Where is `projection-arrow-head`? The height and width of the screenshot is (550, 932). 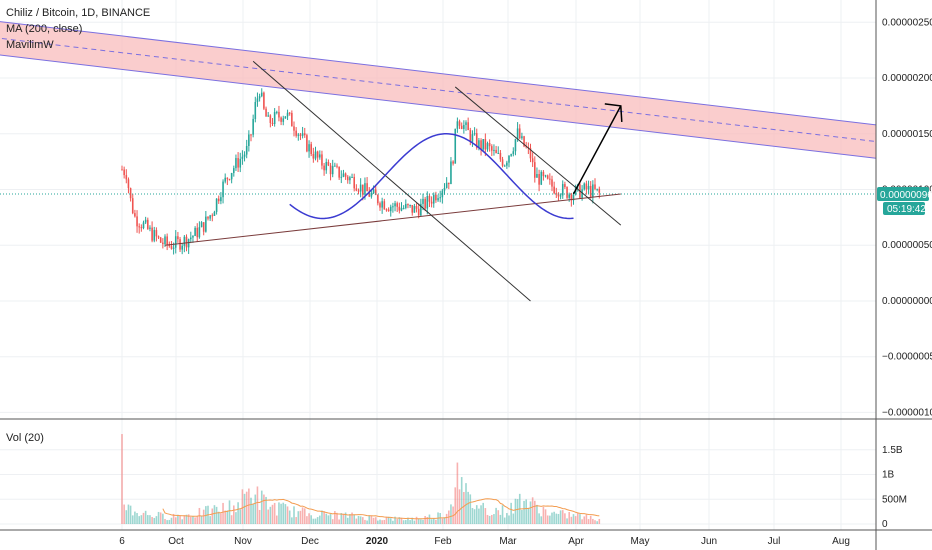 projection-arrow-head is located at coordinates (613, 112).